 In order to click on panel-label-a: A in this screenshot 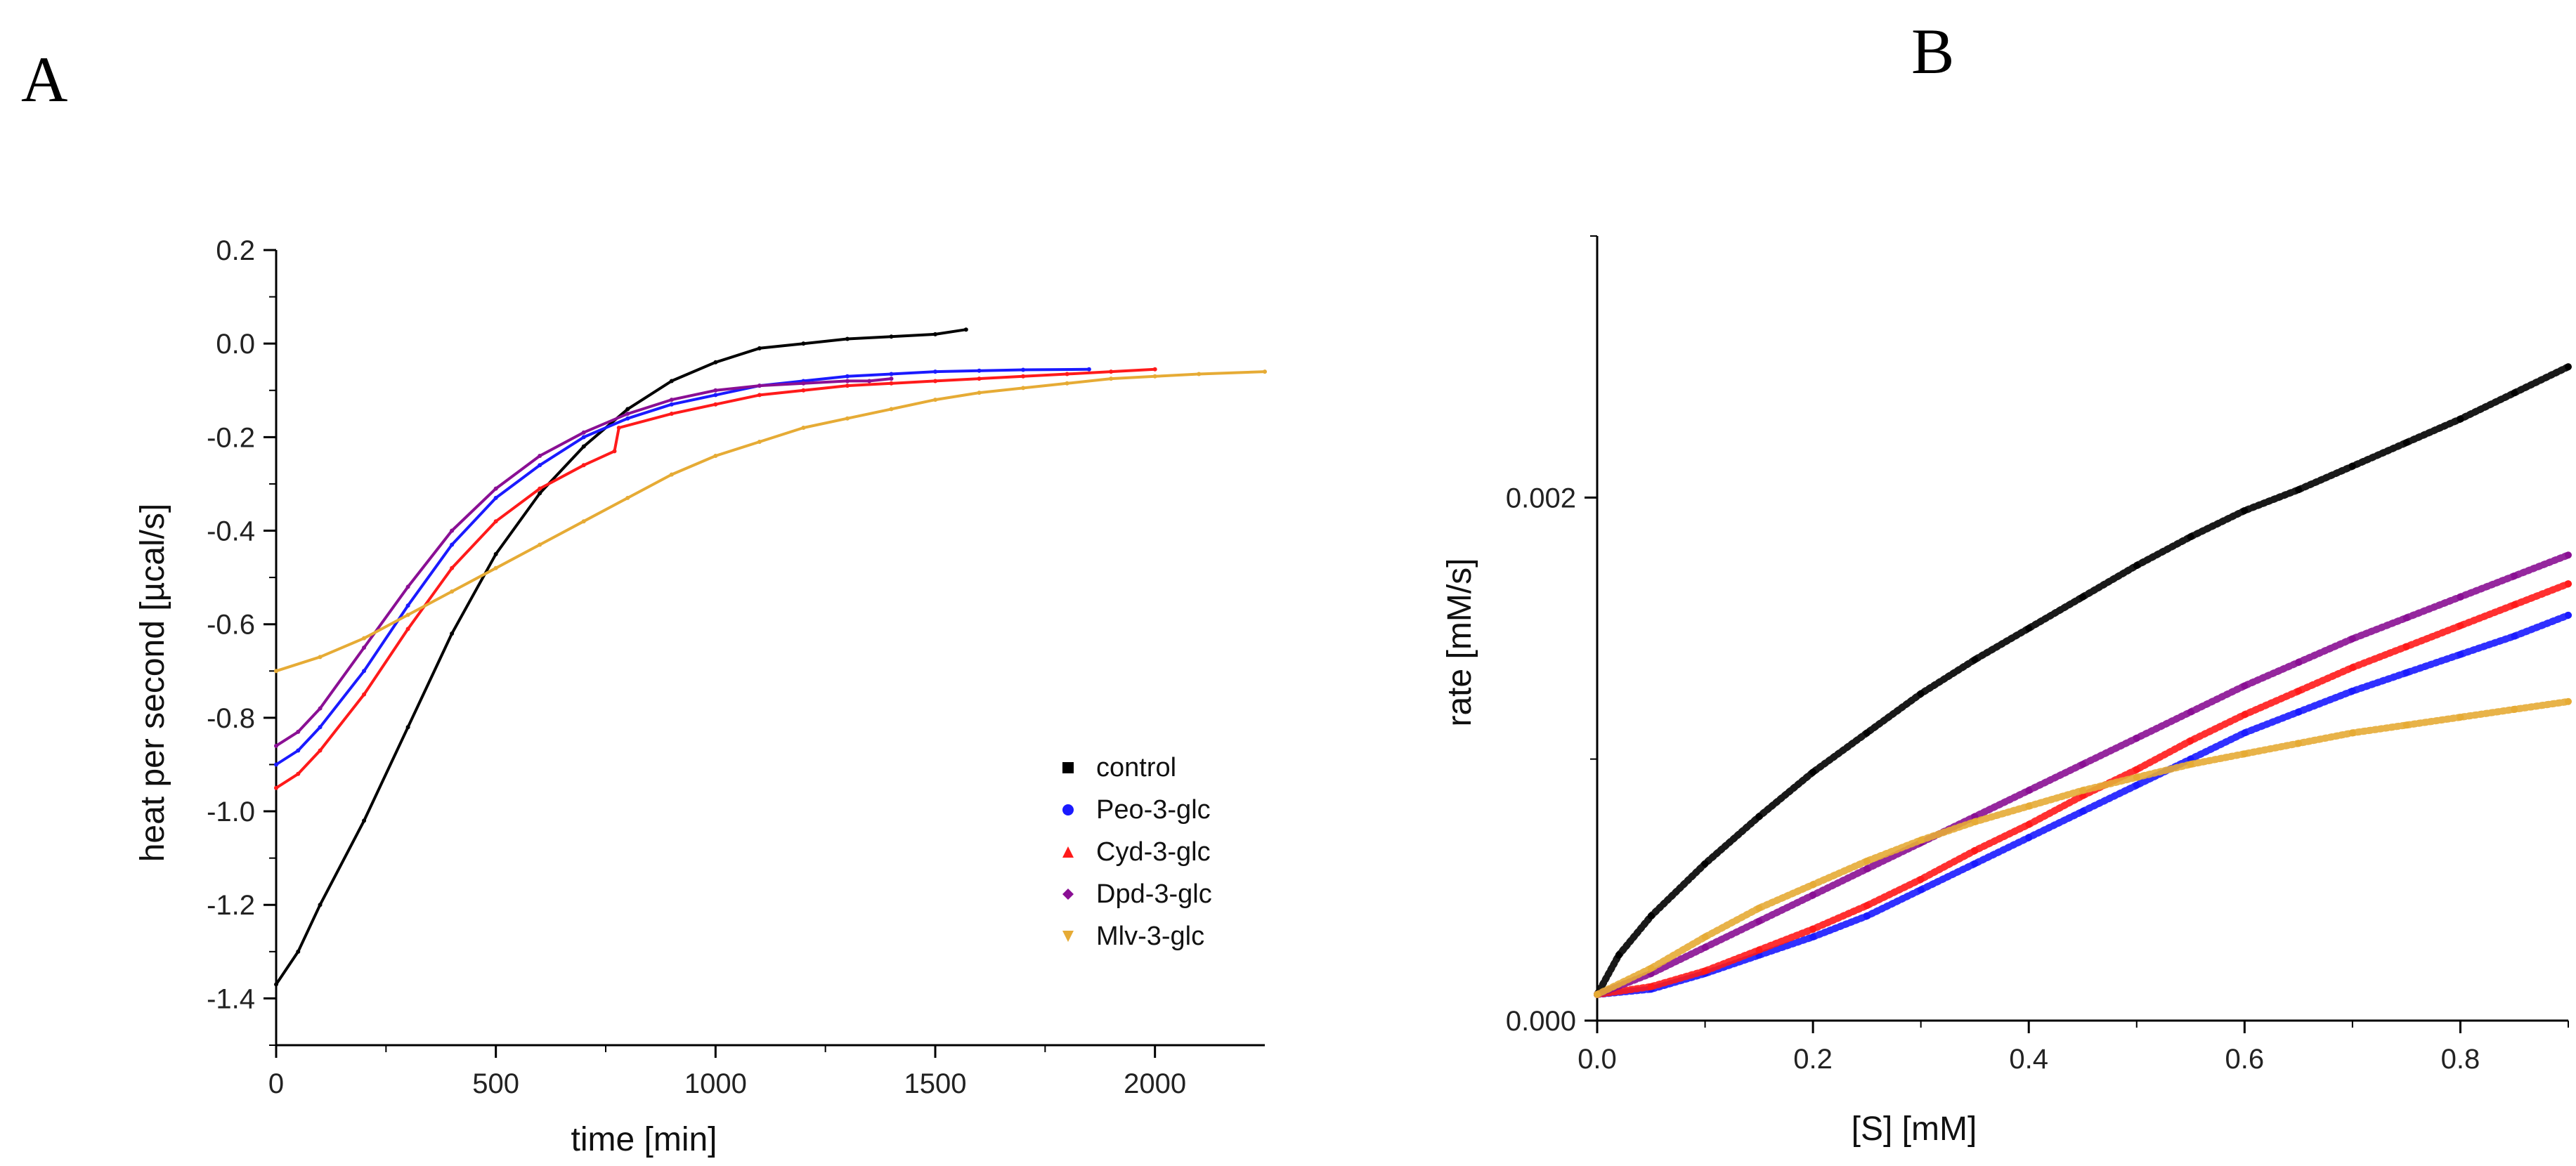, I will do `click(44, 79)`.